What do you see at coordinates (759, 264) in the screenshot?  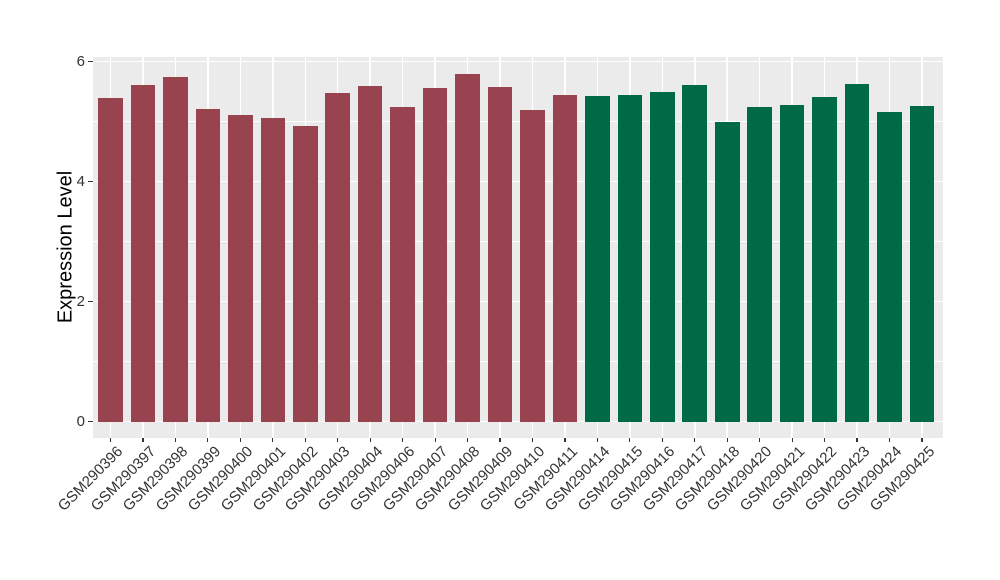 I see `bar-GSM290420` at bounding box center [759, 264].